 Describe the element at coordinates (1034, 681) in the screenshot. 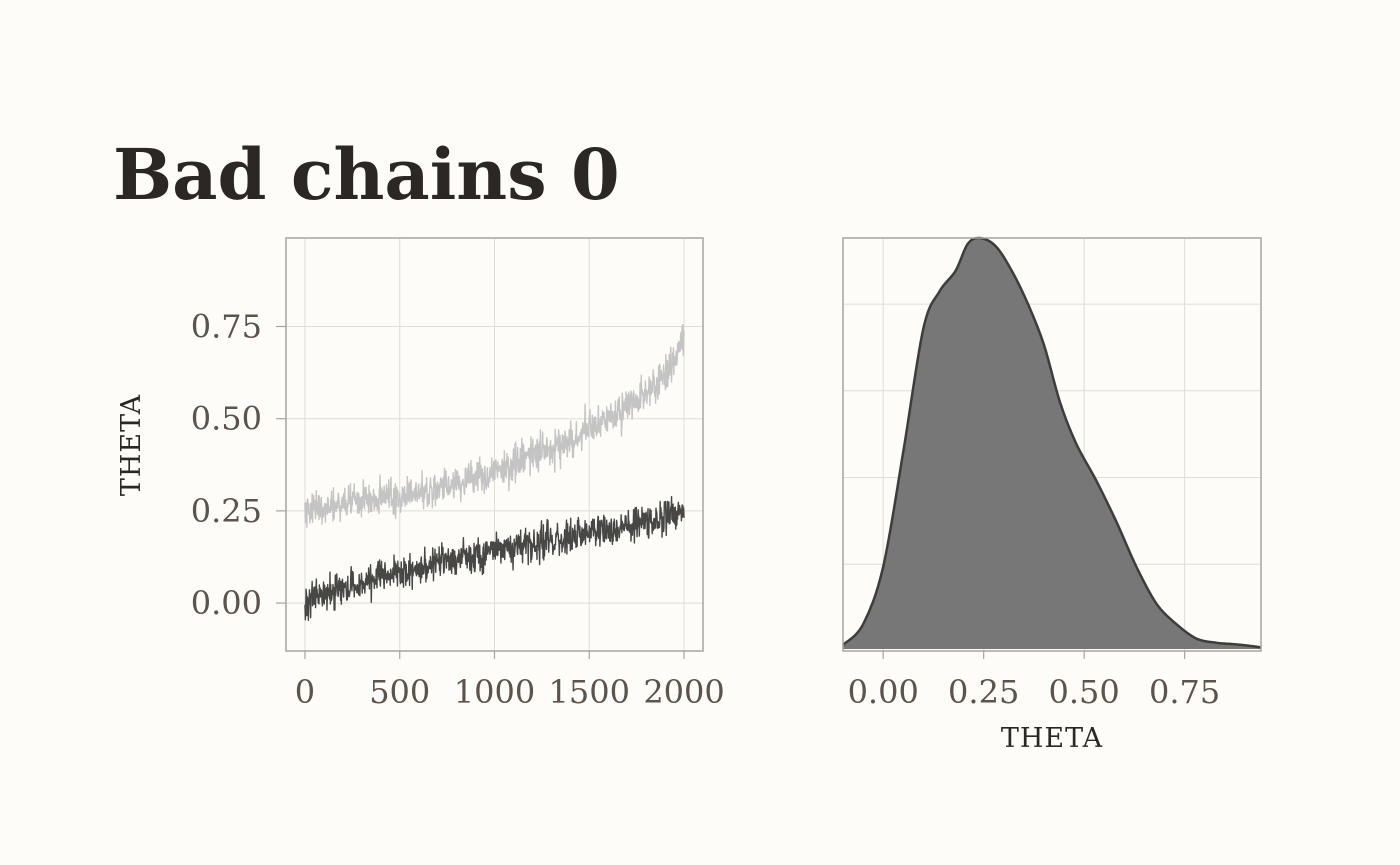

I see `density-x-ticks: 0.00 0.25 0.50 0.75` at that location.